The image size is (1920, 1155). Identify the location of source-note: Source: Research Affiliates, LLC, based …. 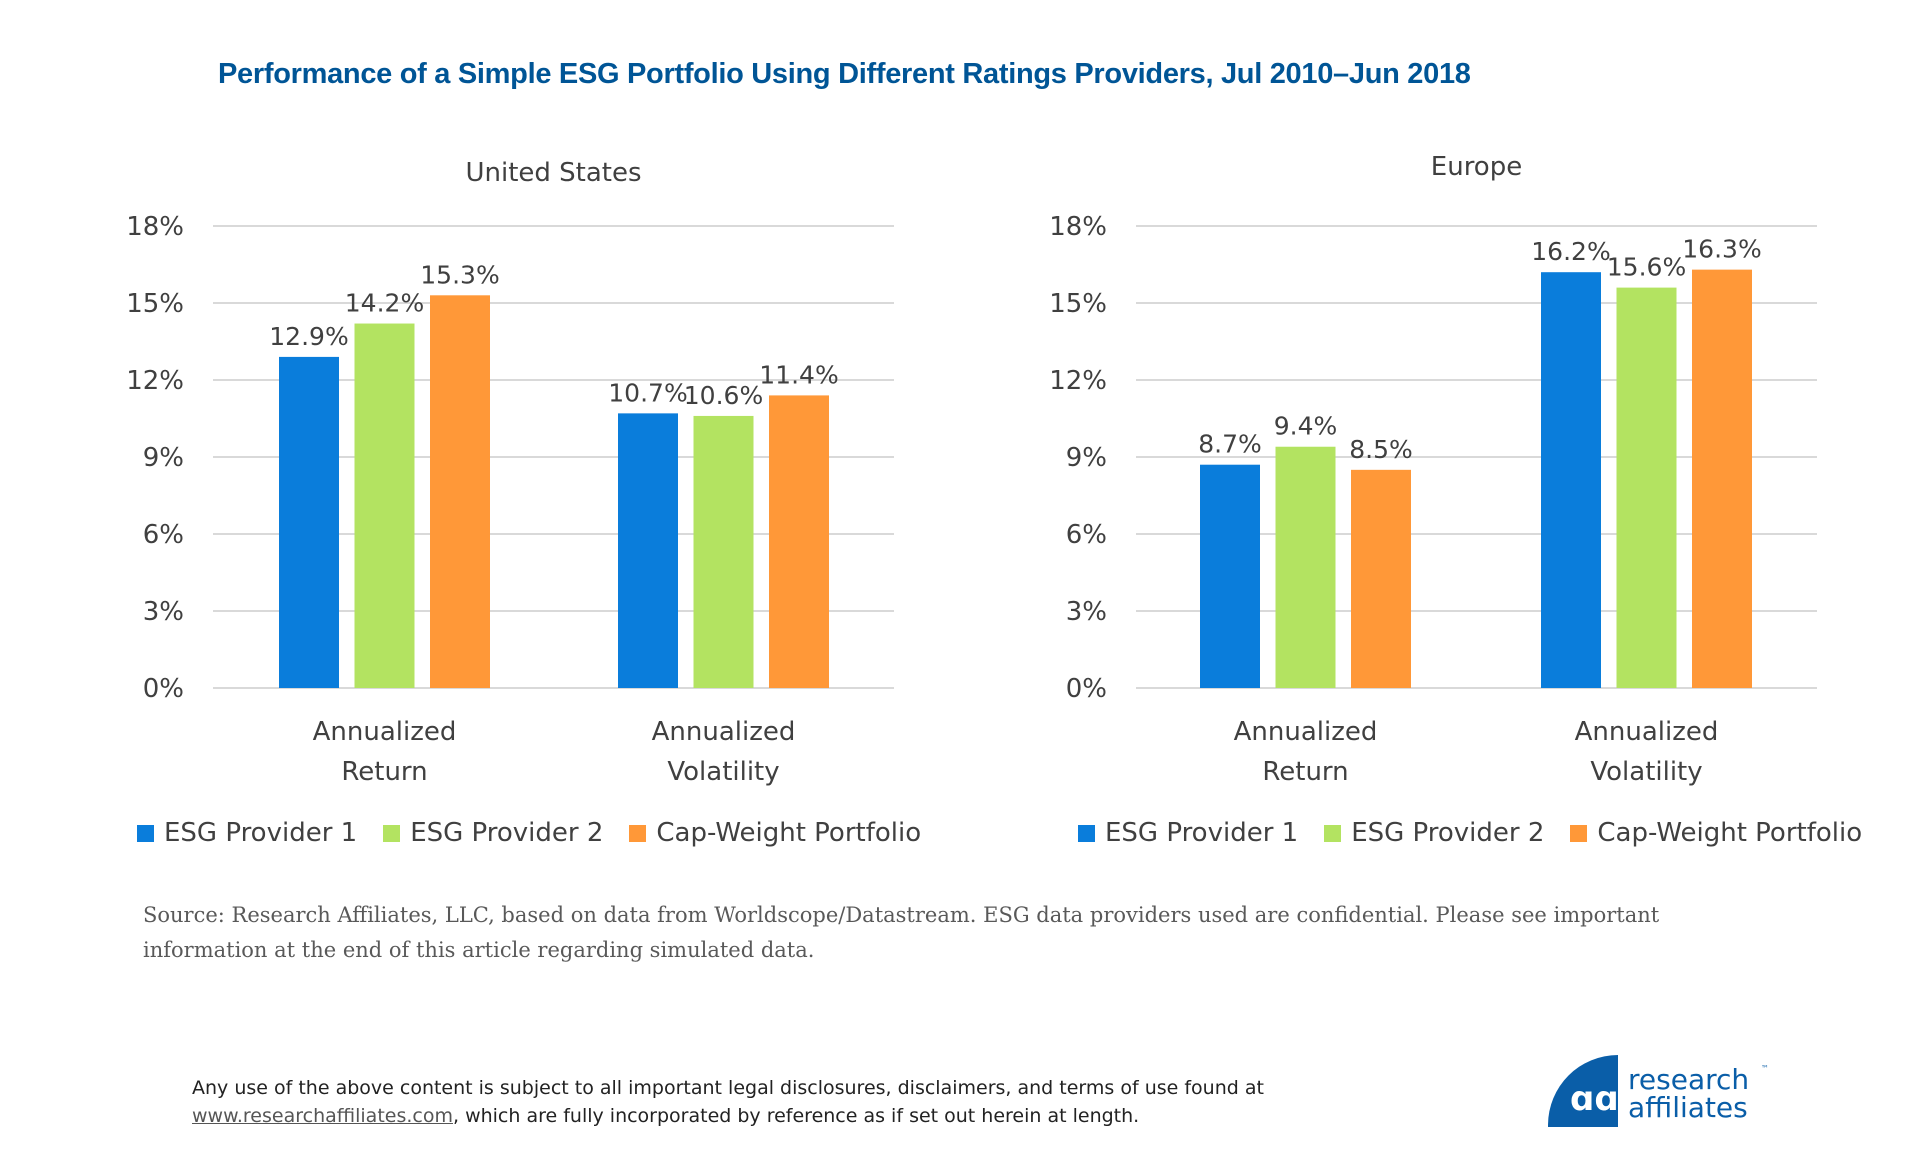
(901, 932).